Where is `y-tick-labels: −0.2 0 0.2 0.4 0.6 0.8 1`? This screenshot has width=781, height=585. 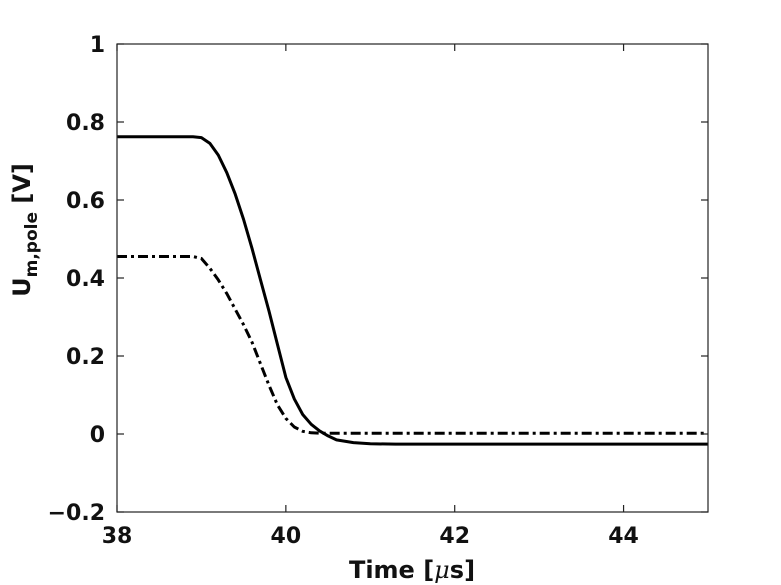
y-tick-labels: −0.2 0 0.2 0.4 0.6 0.8 1 is located at coordinates (76, 279).